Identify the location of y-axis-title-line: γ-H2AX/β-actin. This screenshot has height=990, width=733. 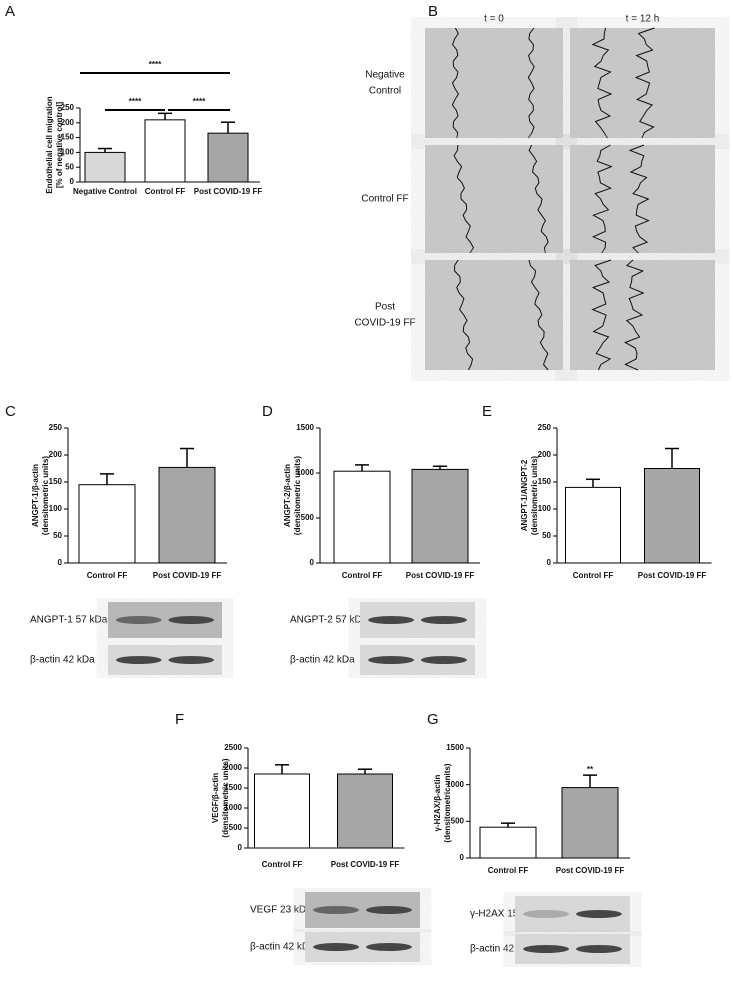
(437, 802).